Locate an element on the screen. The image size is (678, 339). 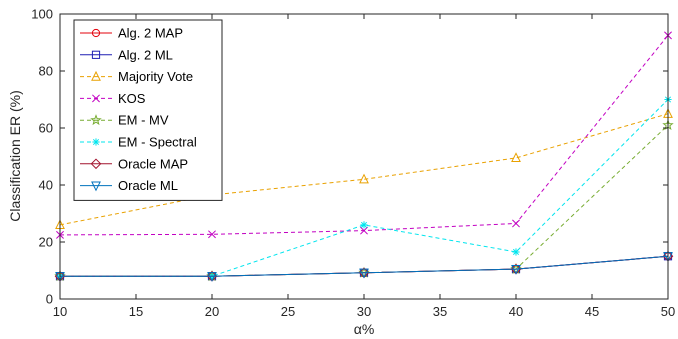
legend-label: KOS is located at coordinates (132, 98).